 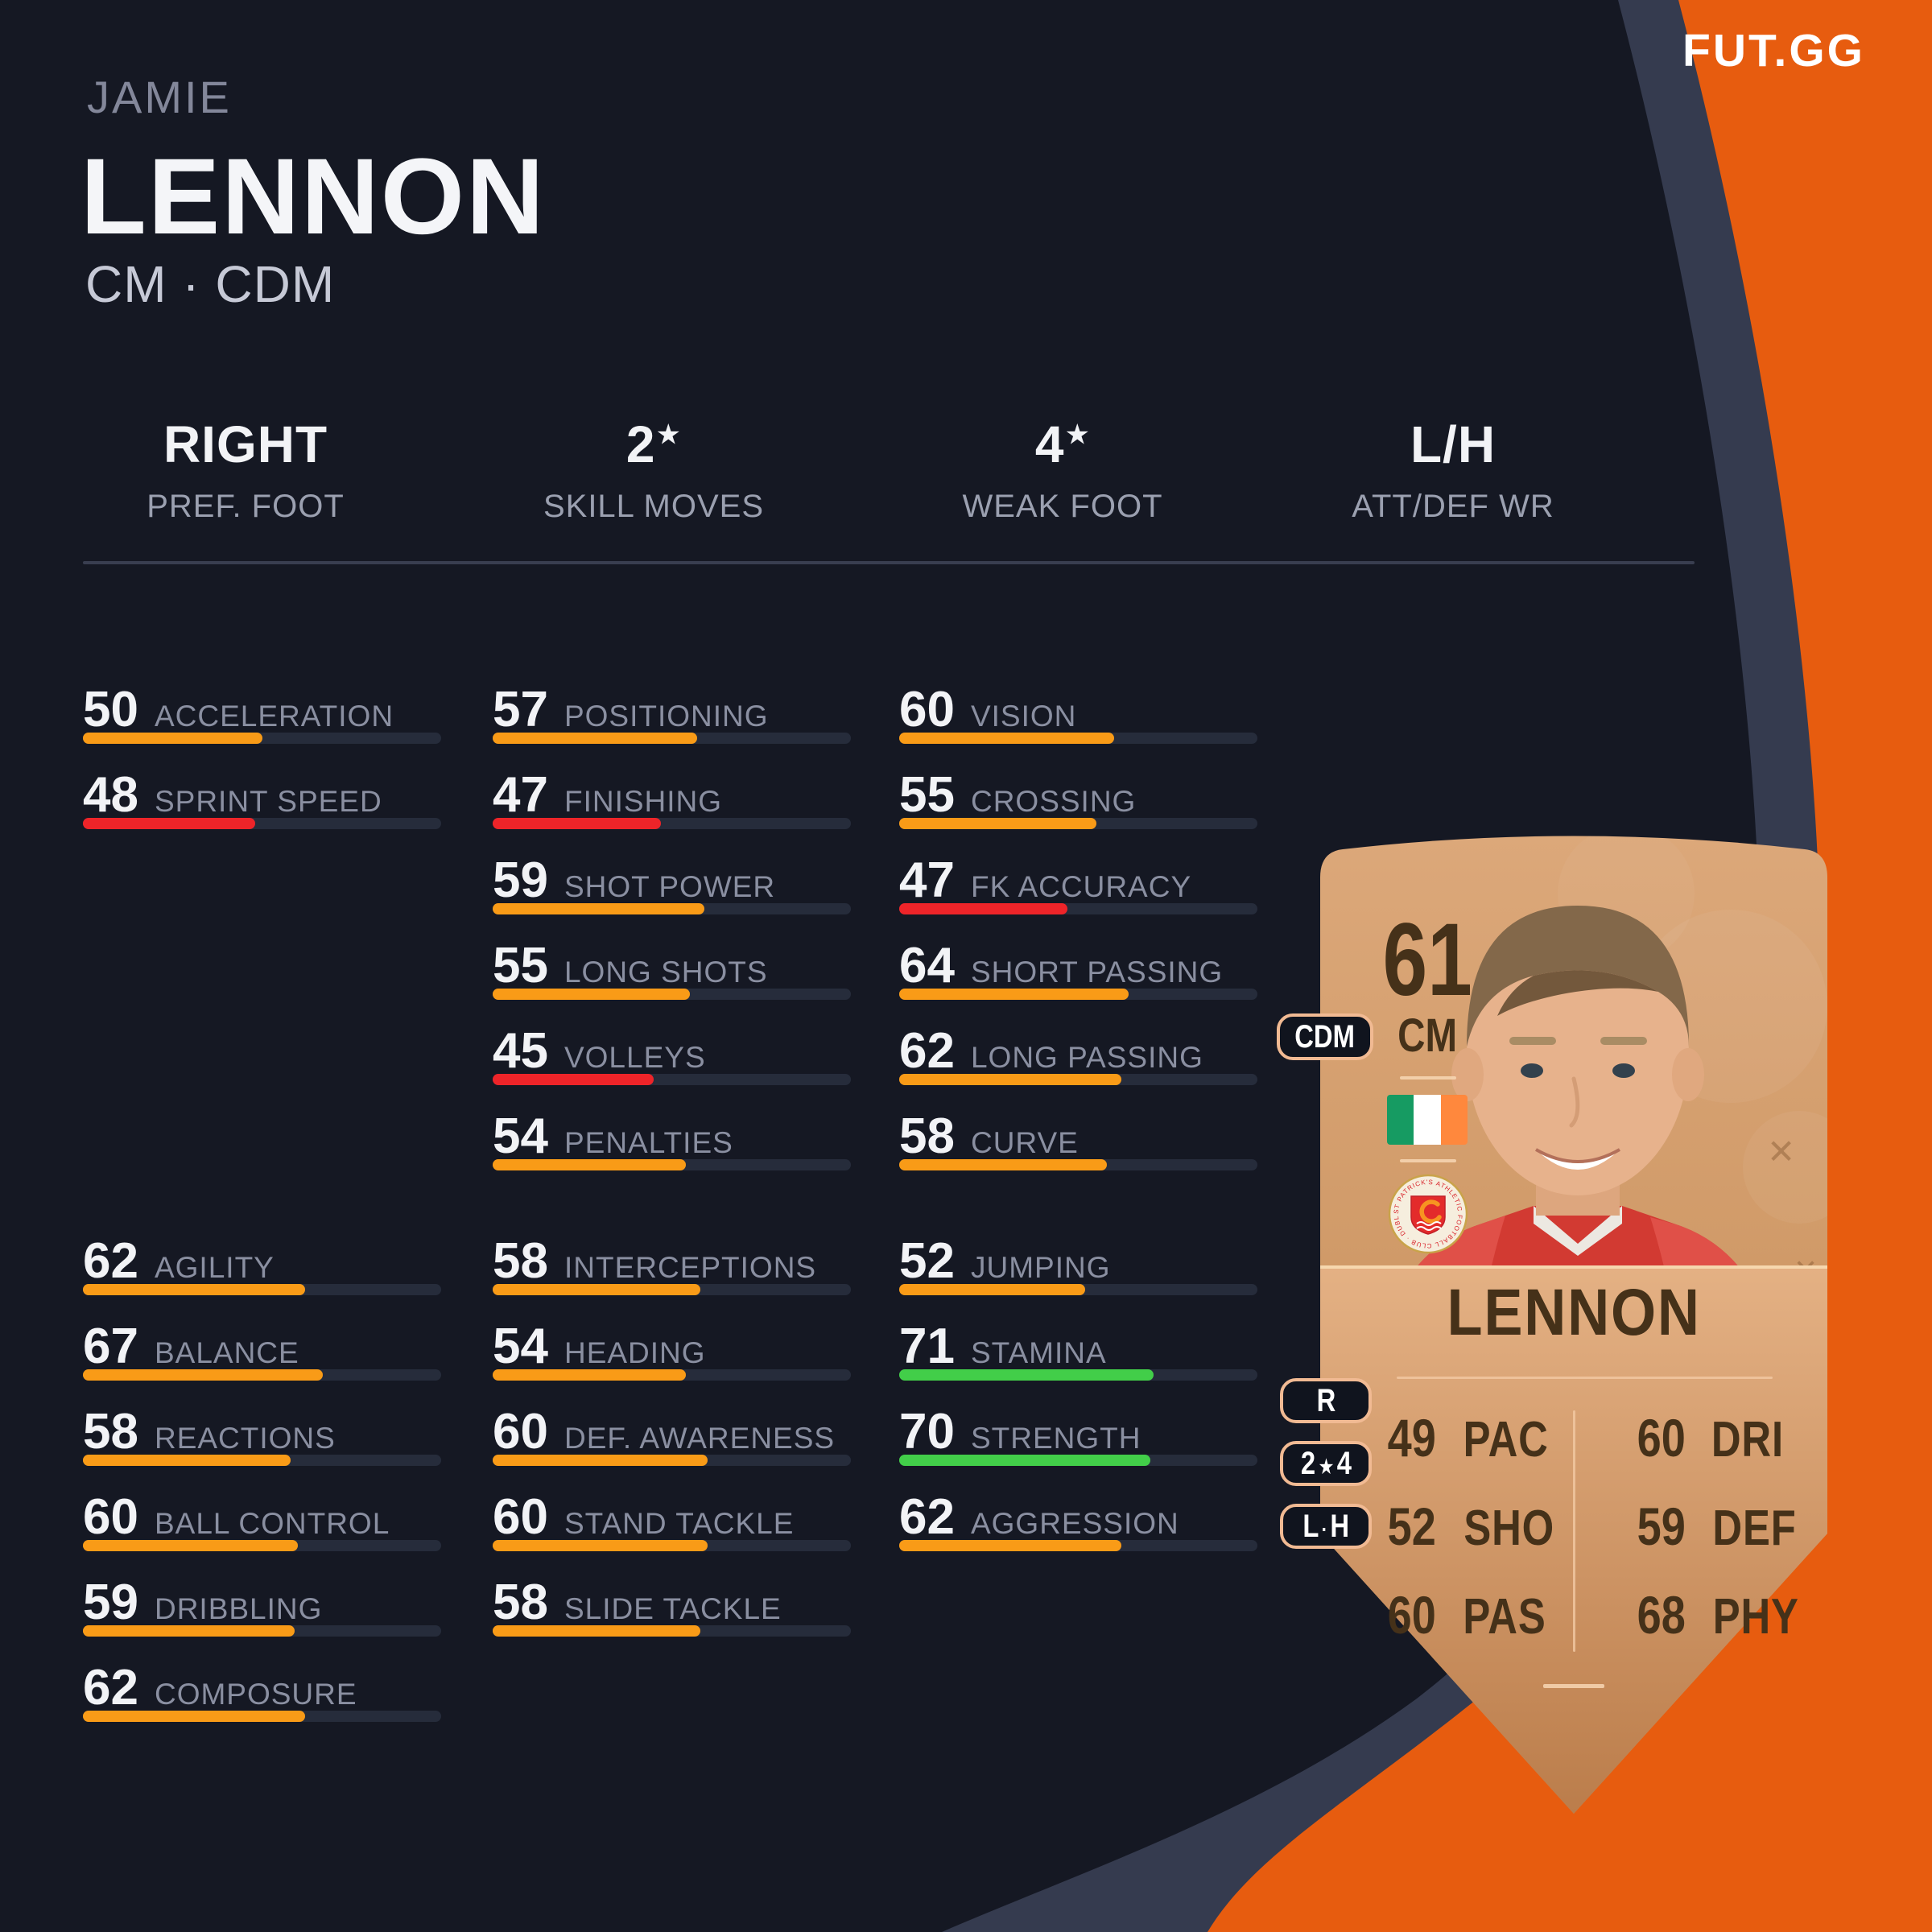 What do you see at coordinates (111, 1602) in the screenshot?
I see `stat-value: 59` at bounding box center [111, 1602].